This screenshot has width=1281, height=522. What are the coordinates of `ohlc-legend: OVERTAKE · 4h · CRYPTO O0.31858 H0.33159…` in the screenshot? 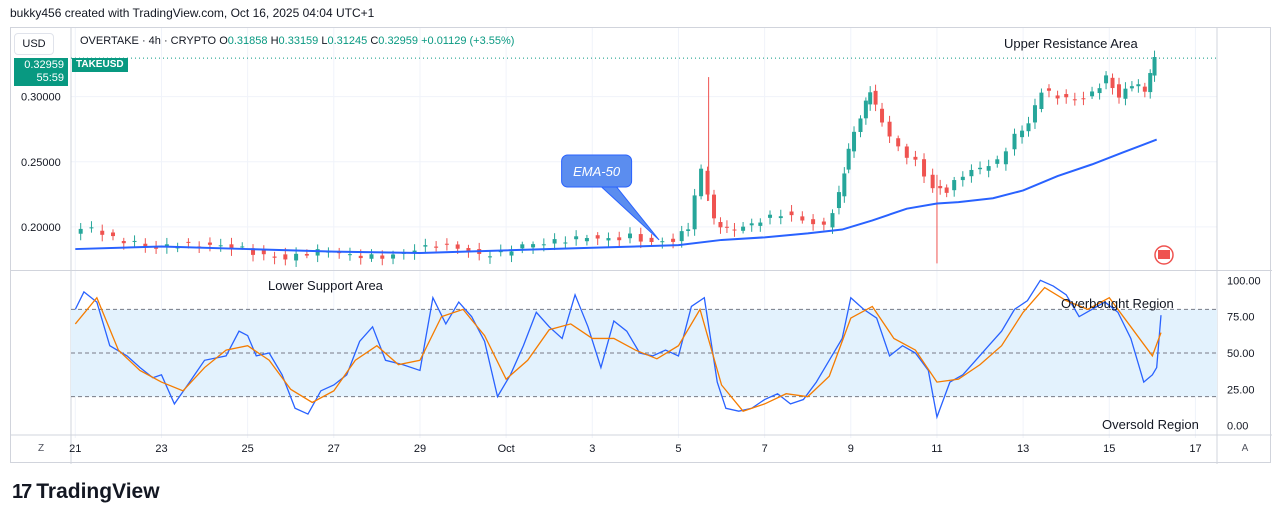 It's located at (297, 41).